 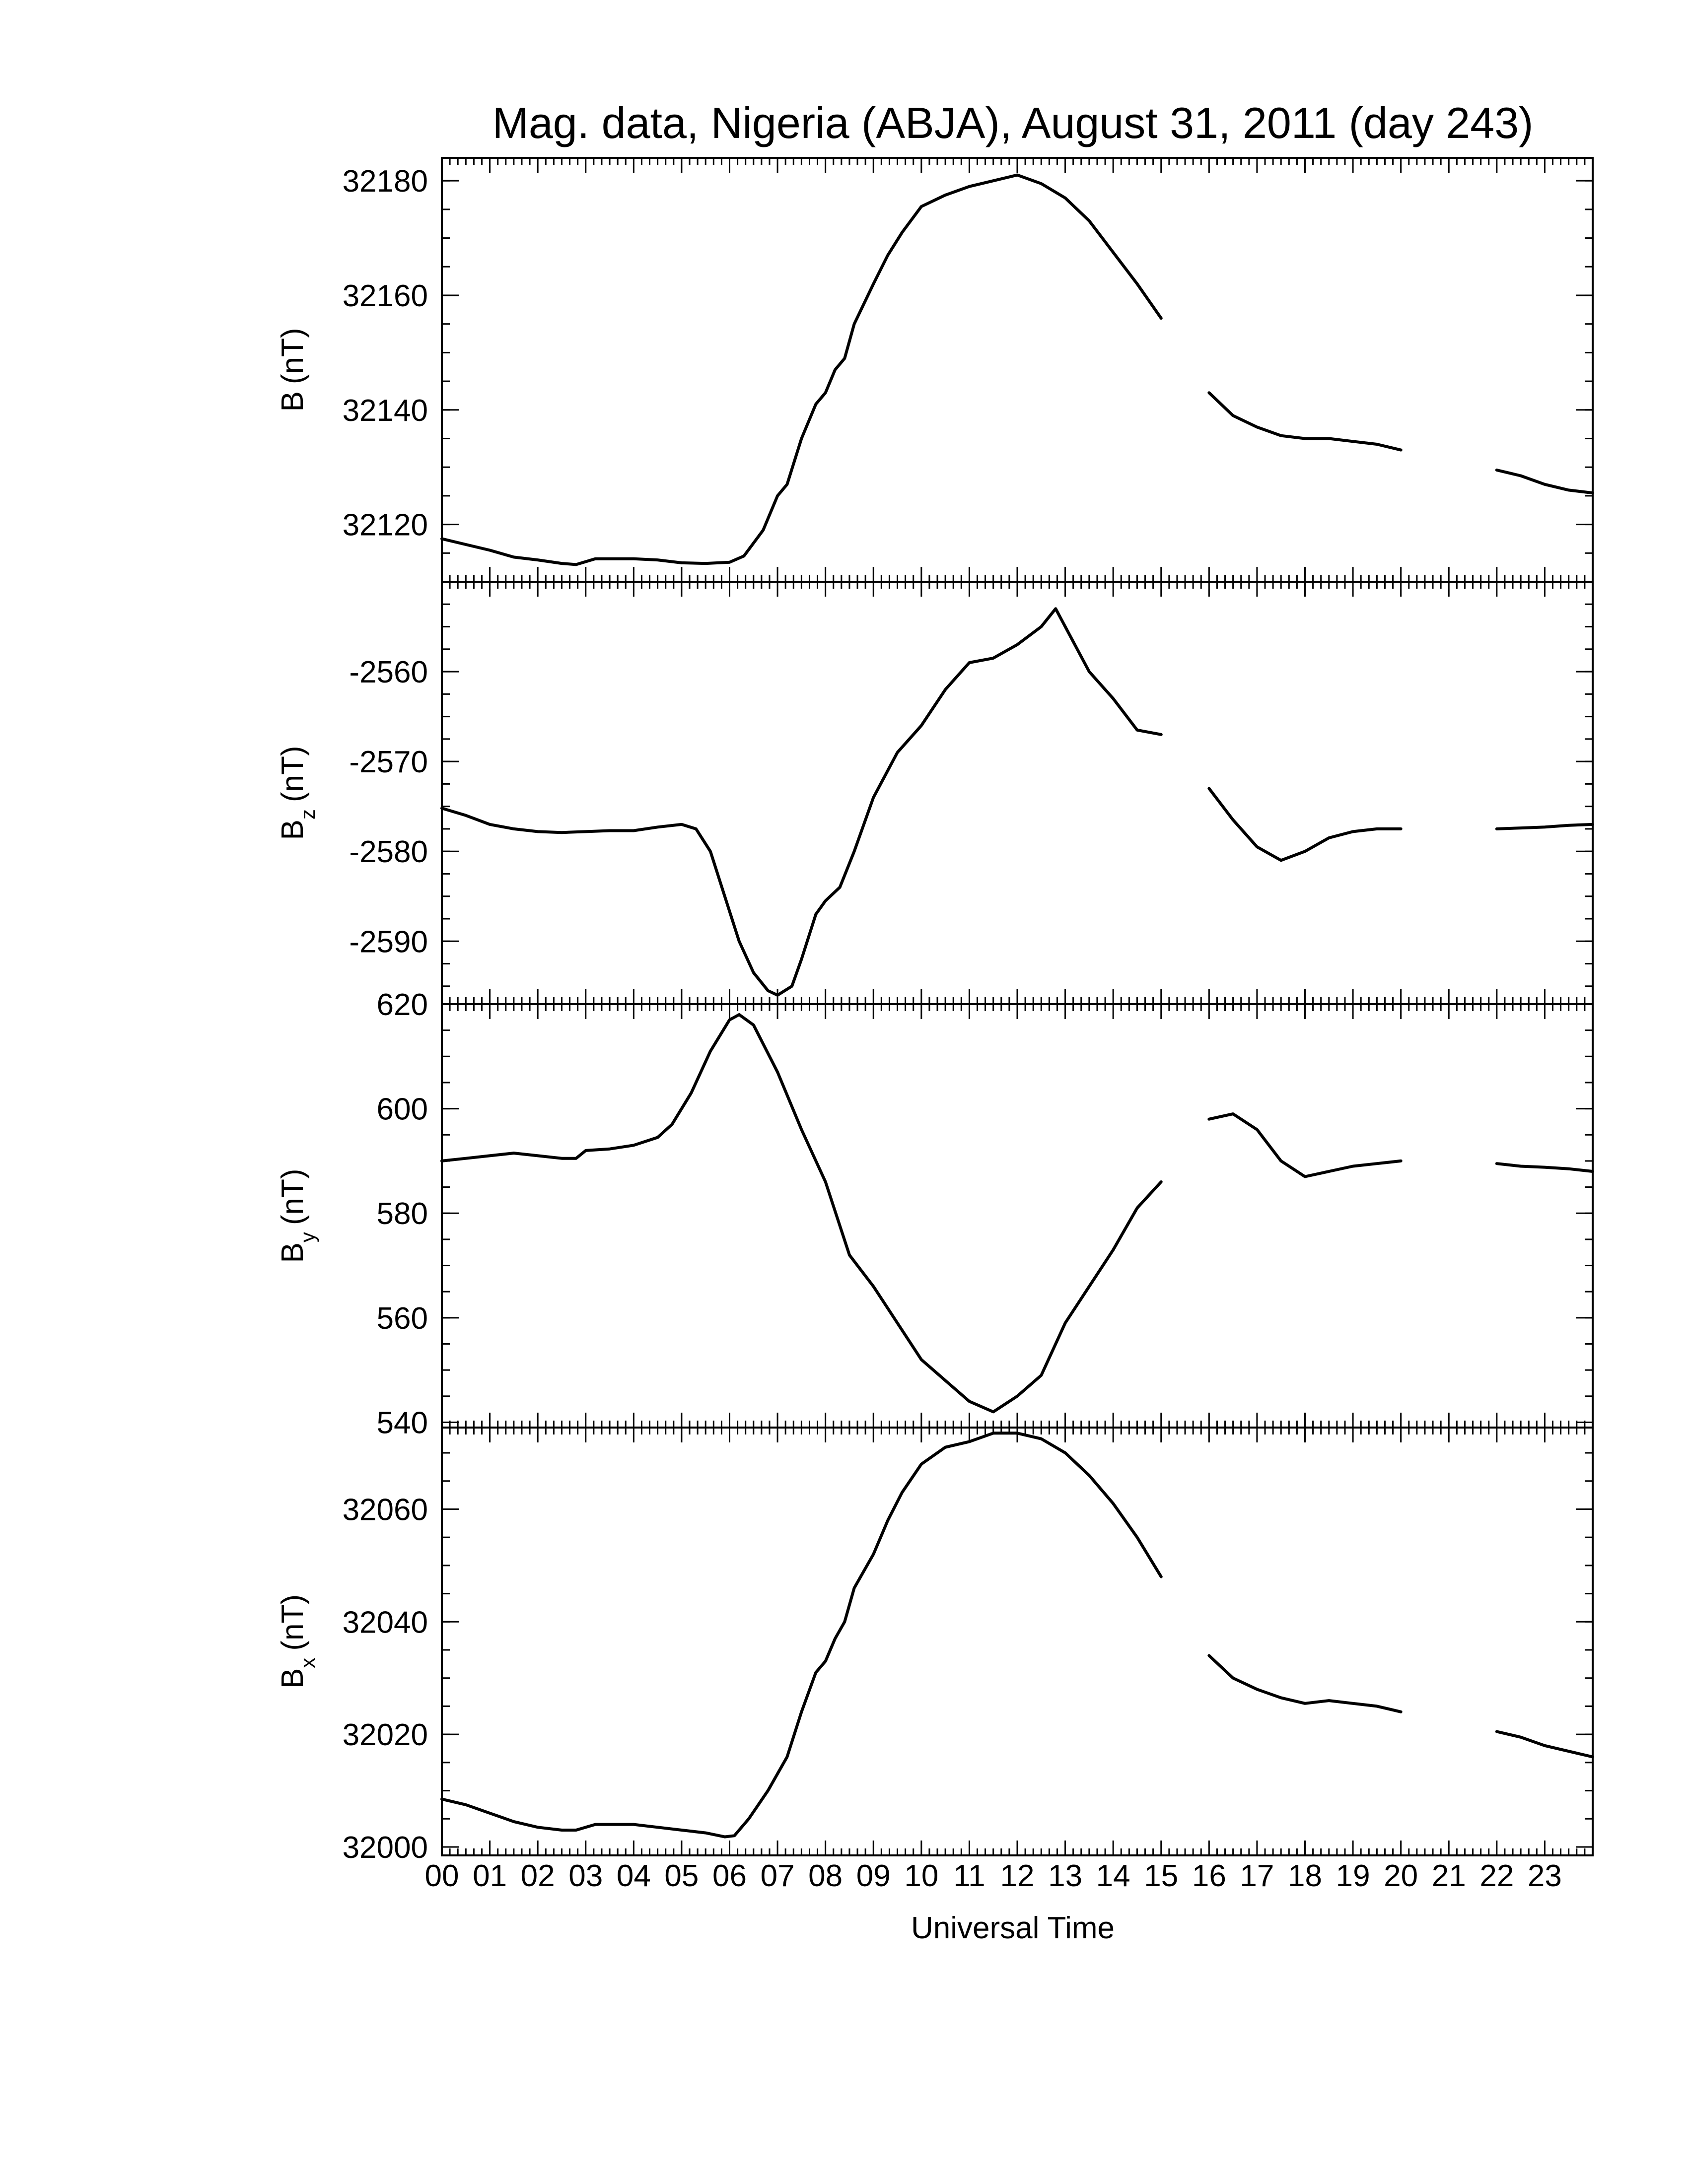 I want to click on x-tick-label: 08, so click(x=825, y=1876).